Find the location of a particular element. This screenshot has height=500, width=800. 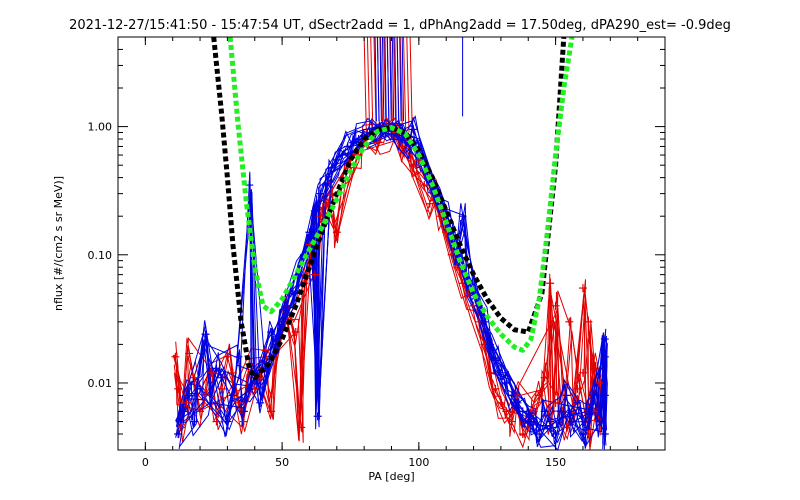

x-tick-label: 0 is located at coordinates (145, 462).